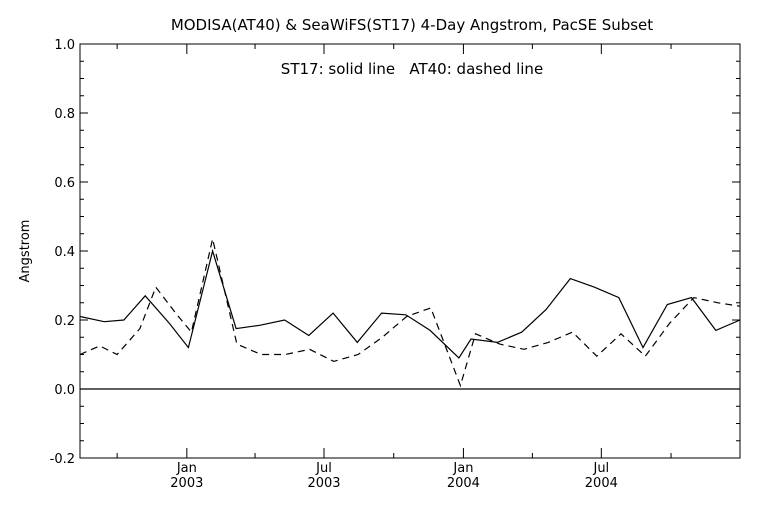 Image resolution: width=768 pixels, height=512 pixels. What do you see at coordinates (64, 321) in the screenshot?
I see `y-tick-label: 0.2` at bounding box center [64, 321].